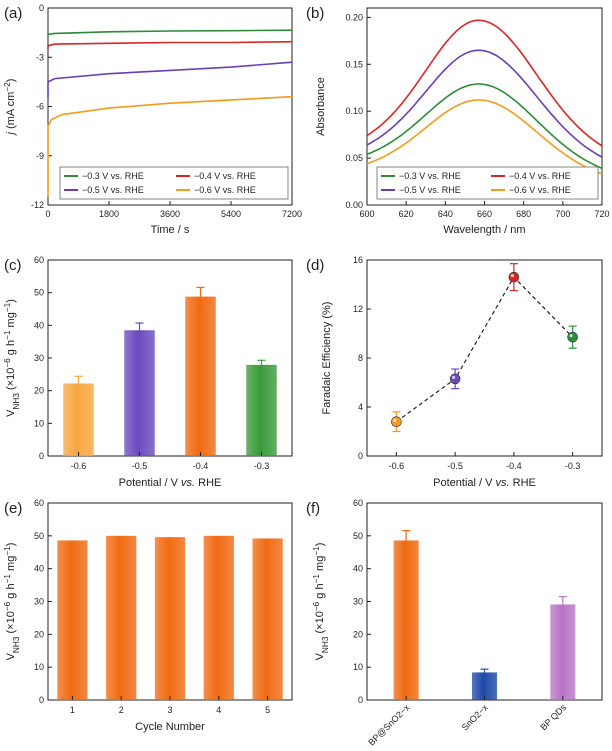  Describe the element at coordinates (13, 13) in the screenshot. I see `panel-label: (a)` at that location.